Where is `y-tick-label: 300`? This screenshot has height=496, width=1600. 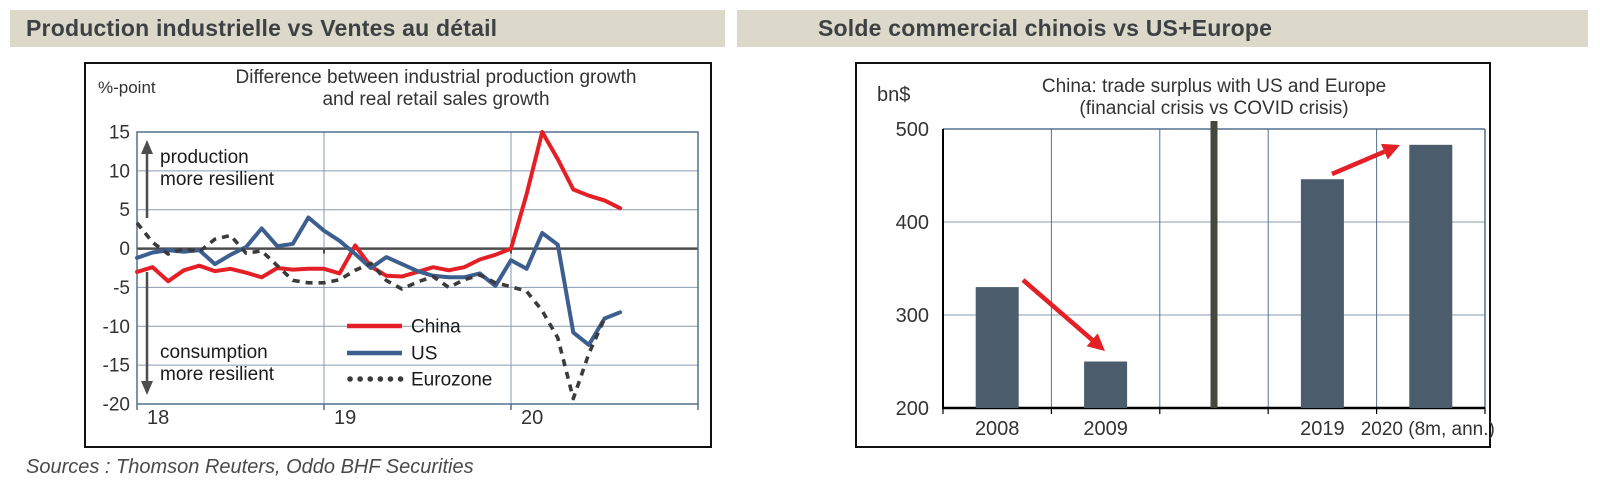 y-tick-label: 300 is located at coordinates (912, 316).